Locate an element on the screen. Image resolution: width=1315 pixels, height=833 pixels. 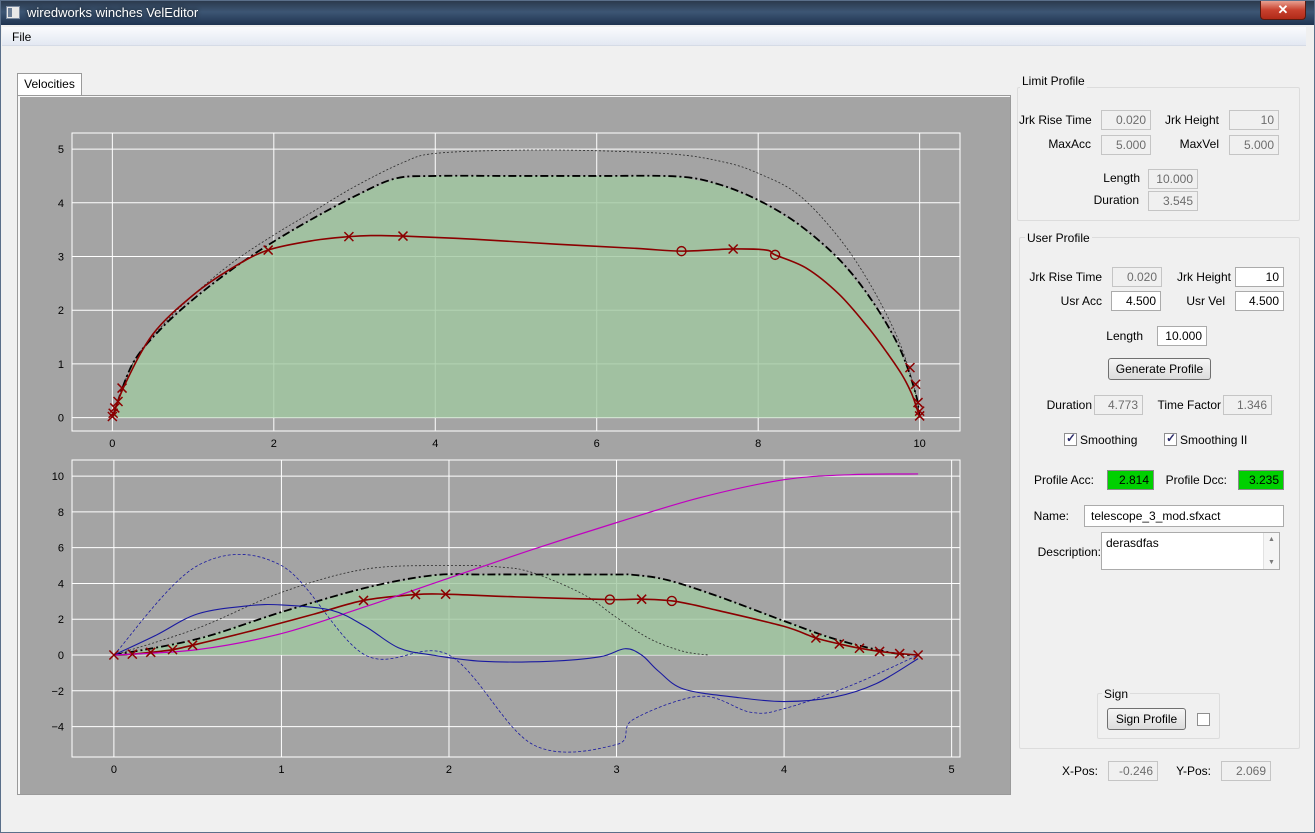
y-pos-field: 2.069 is located at coordinates (1246, 771).